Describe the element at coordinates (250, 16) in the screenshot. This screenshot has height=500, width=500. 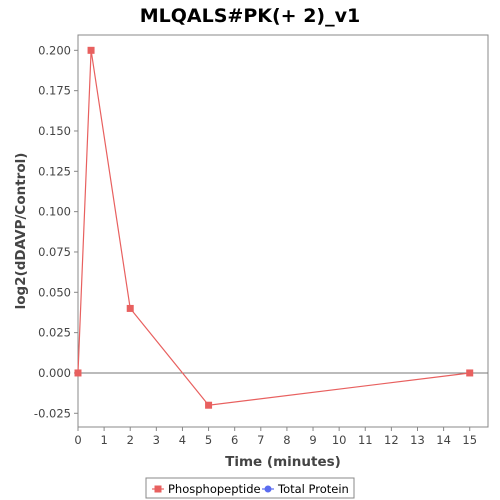
I see `chart-title: MLQALS#PK(+ 2)_v1` at that location.